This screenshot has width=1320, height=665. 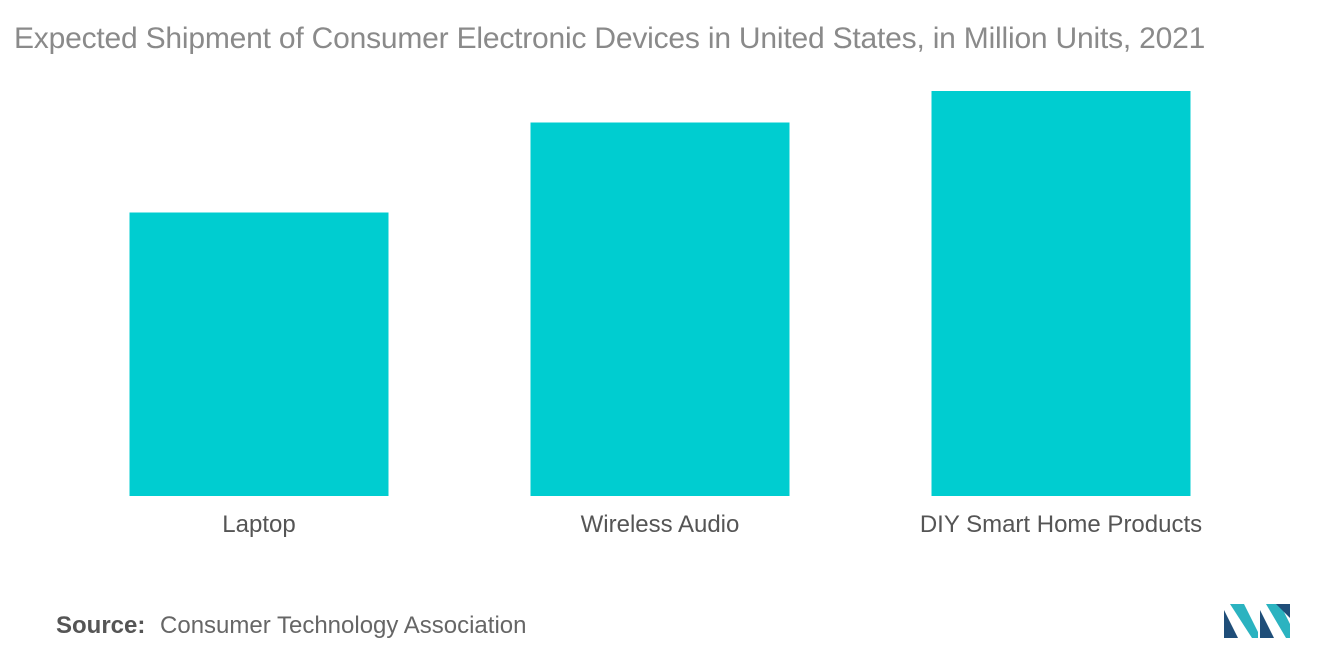 What do you see at coordinates (1257, 621) in the screenshot?
I see `mordor-intelligence-logo-icon` at bounding box center [1257, 621].